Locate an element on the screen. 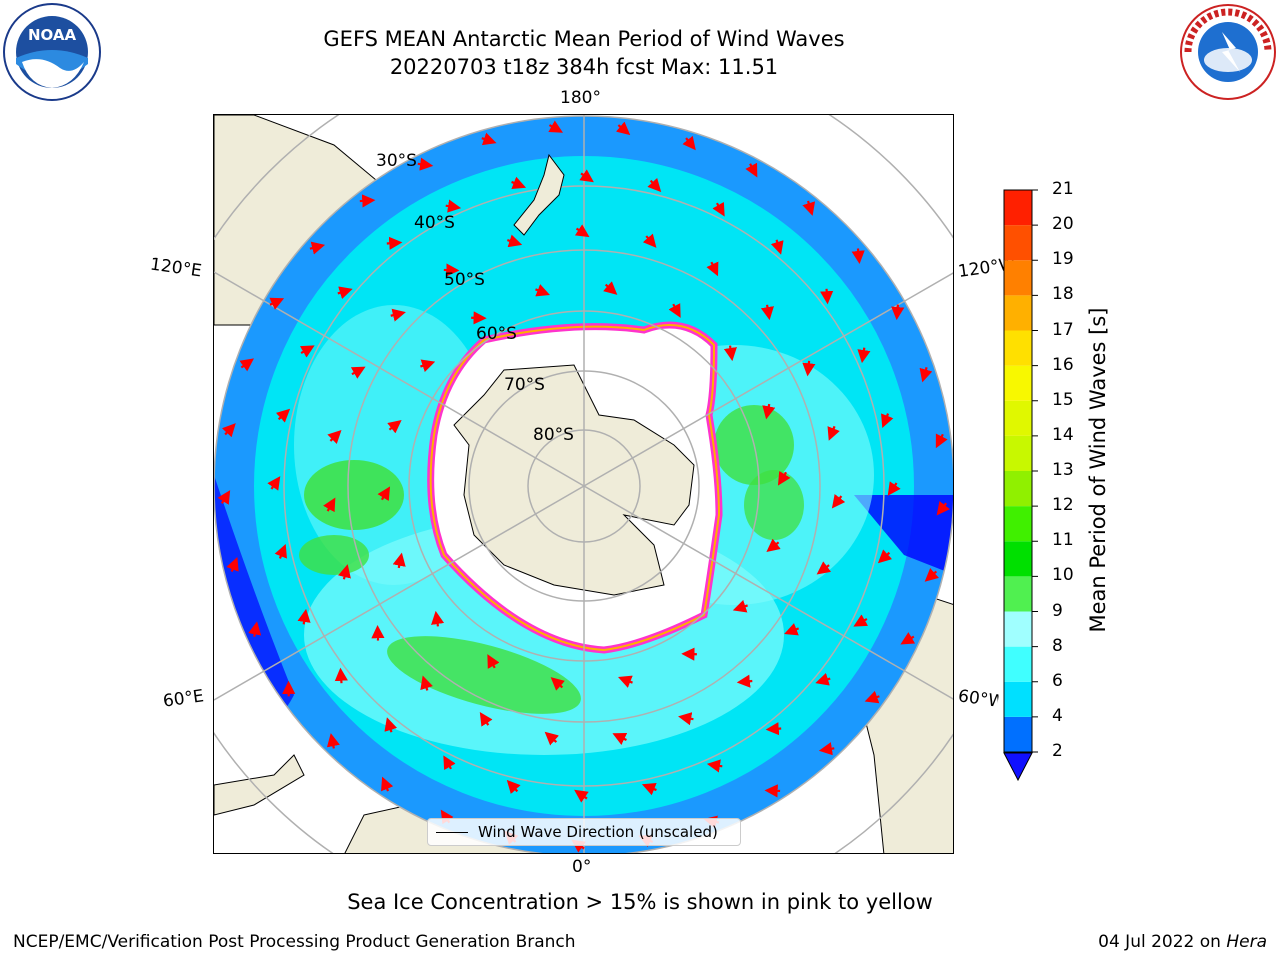 The height and width of the screenshot is (960, 1280). lon-label-bottom: 0° is located at coordinates (582, 867).